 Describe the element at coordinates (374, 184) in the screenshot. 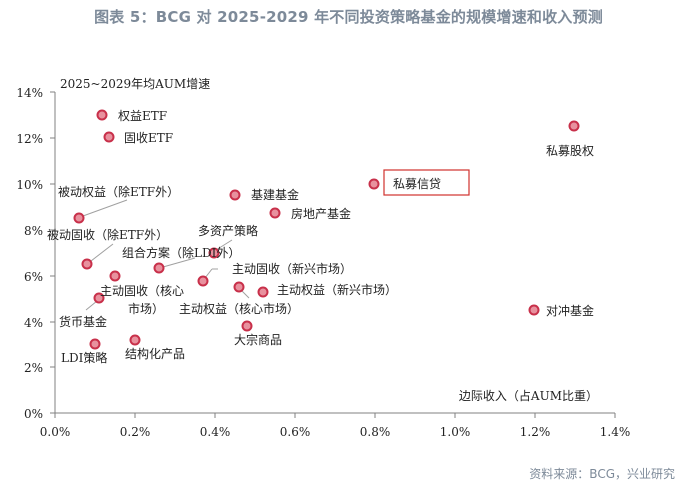

I see `marker-private-credit` at that location.